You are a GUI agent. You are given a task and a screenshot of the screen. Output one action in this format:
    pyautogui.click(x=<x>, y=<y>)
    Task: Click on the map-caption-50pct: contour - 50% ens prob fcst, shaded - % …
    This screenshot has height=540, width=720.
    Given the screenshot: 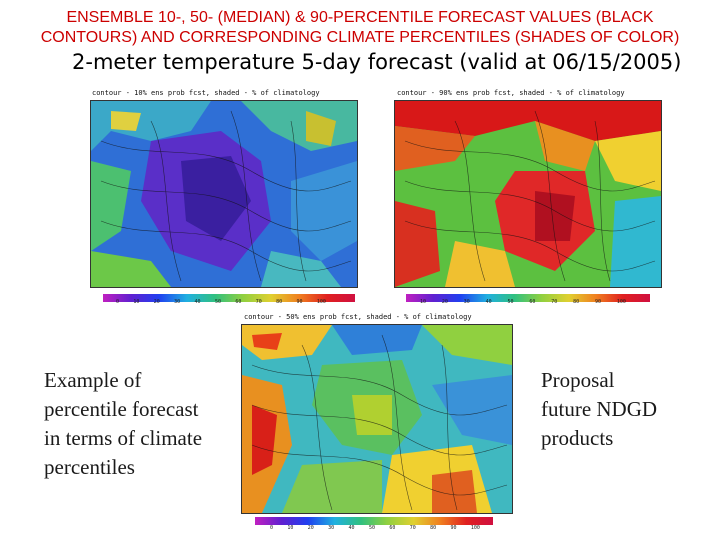 What is the action you would take?
    pyautogui.click(x=358, y=317)
    